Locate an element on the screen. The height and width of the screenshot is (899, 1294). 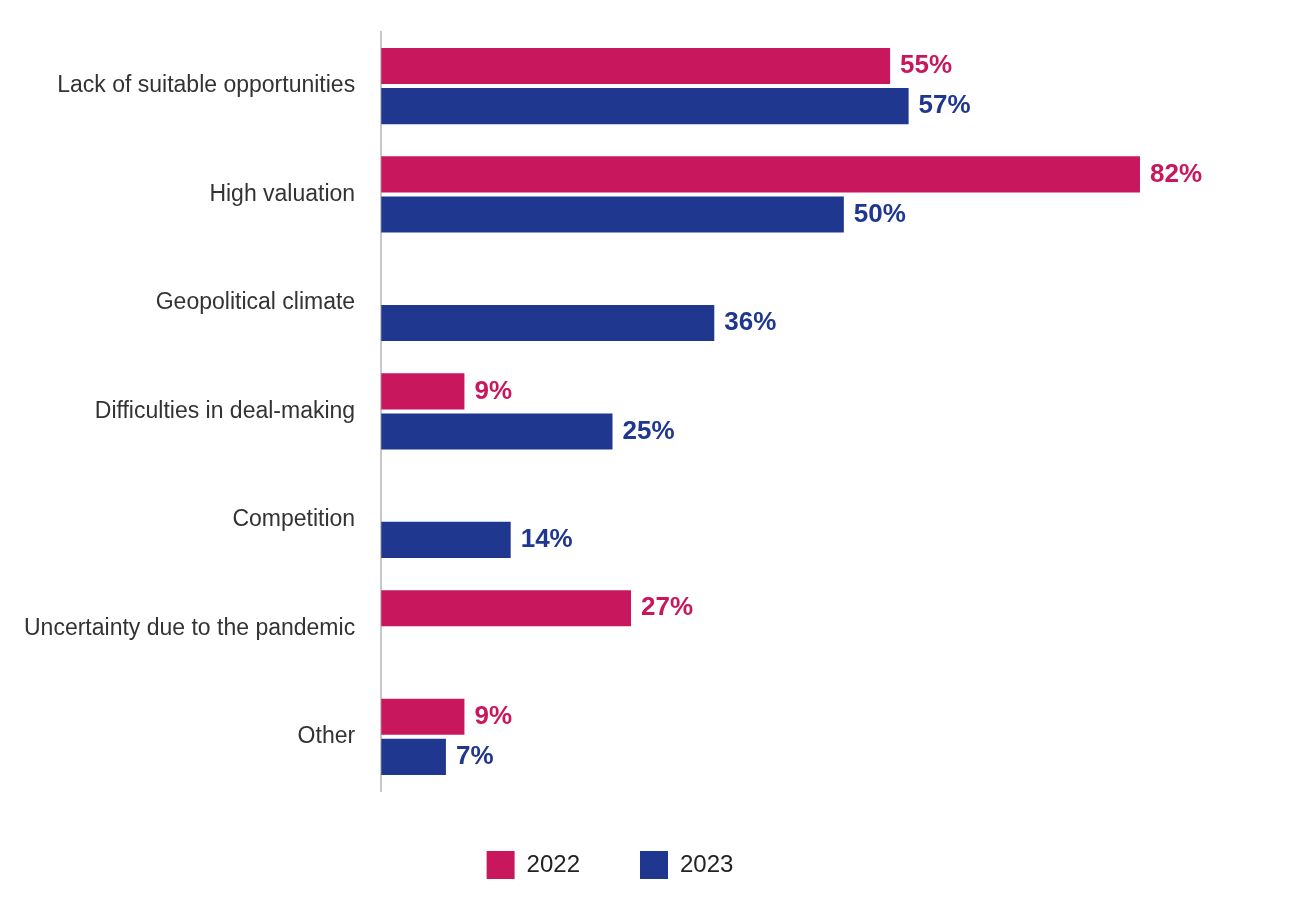
data-label: 82% is located at coordinates (1176, 172).